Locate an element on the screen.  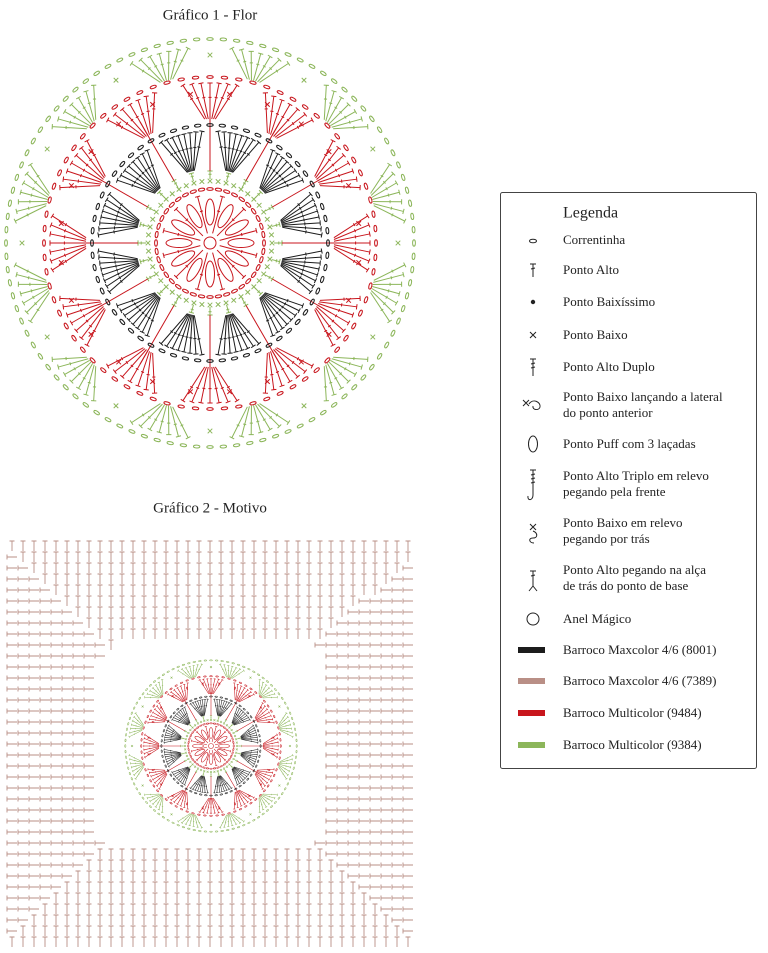
icon-bp-sc is located at coordinates (533, 533).